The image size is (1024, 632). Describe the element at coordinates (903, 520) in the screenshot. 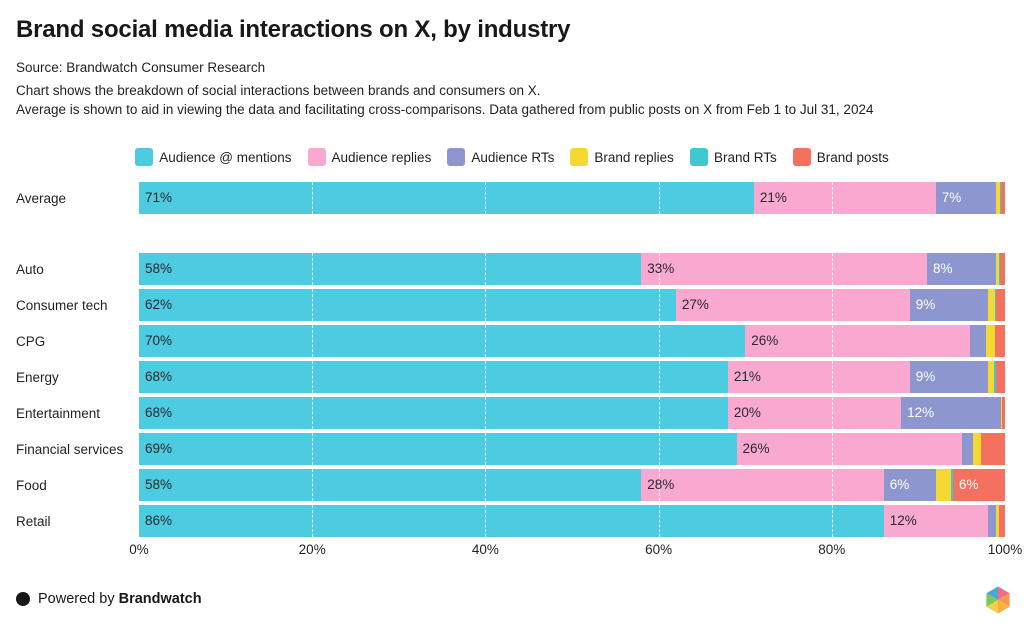

I see `segment-value-label: 12%` at that location.